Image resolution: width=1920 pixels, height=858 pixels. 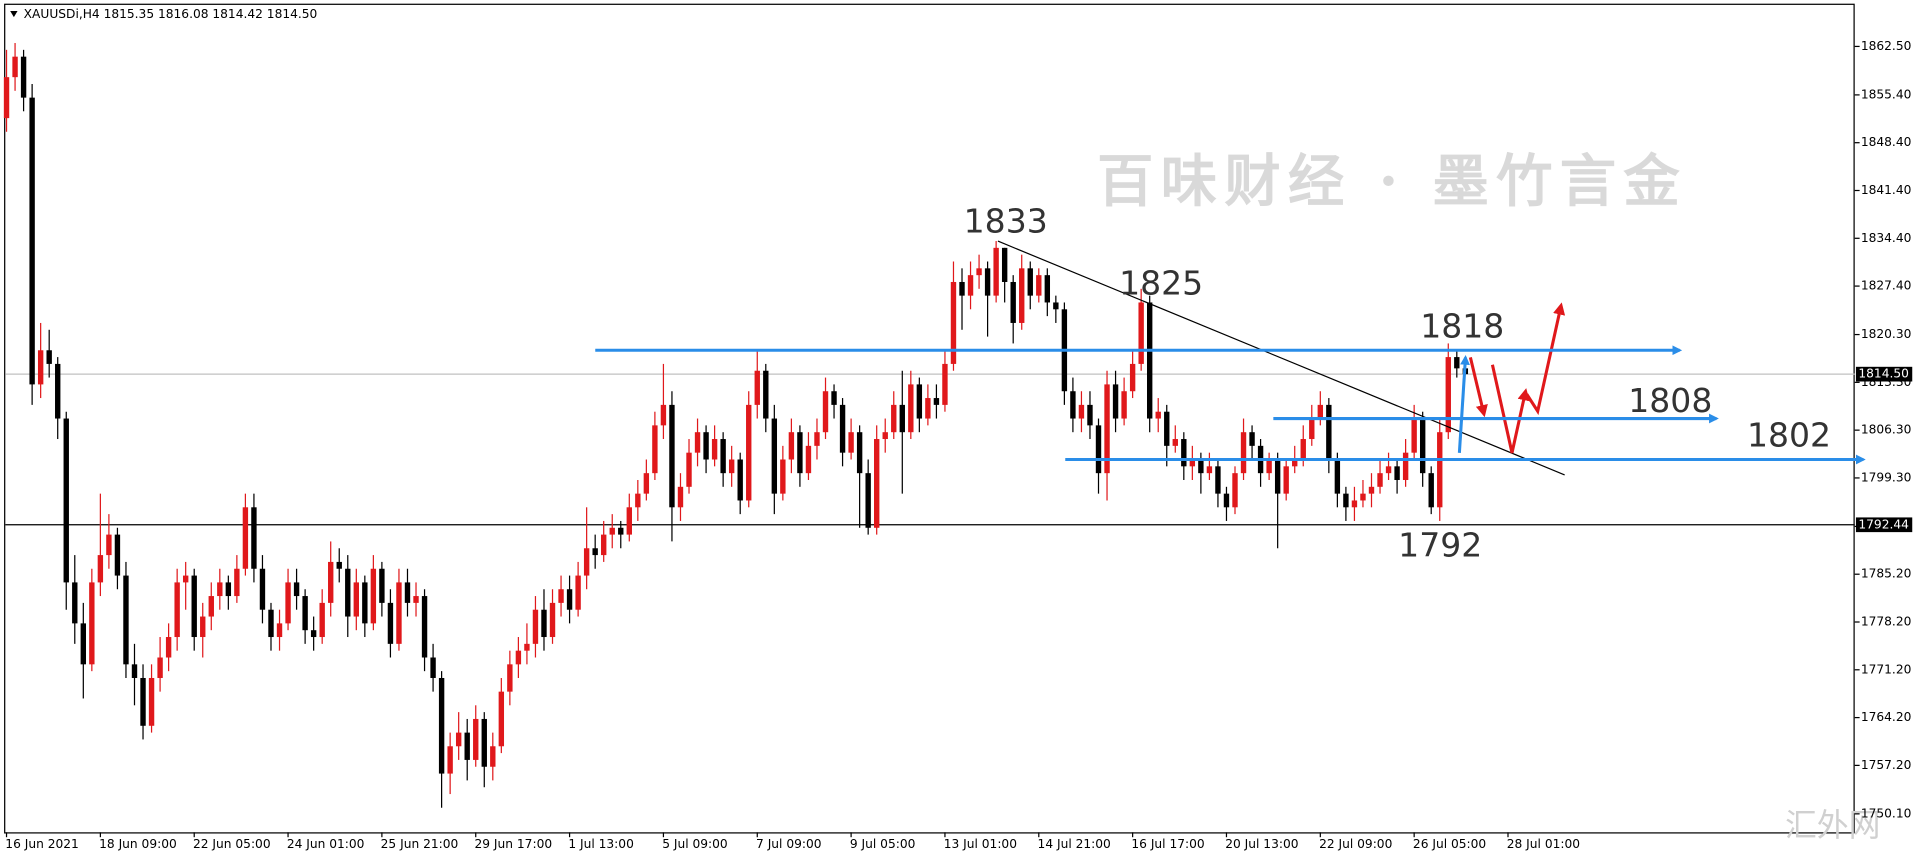 I want to click on y-tick-label: 1778.20, so click(x=1886, y=622).